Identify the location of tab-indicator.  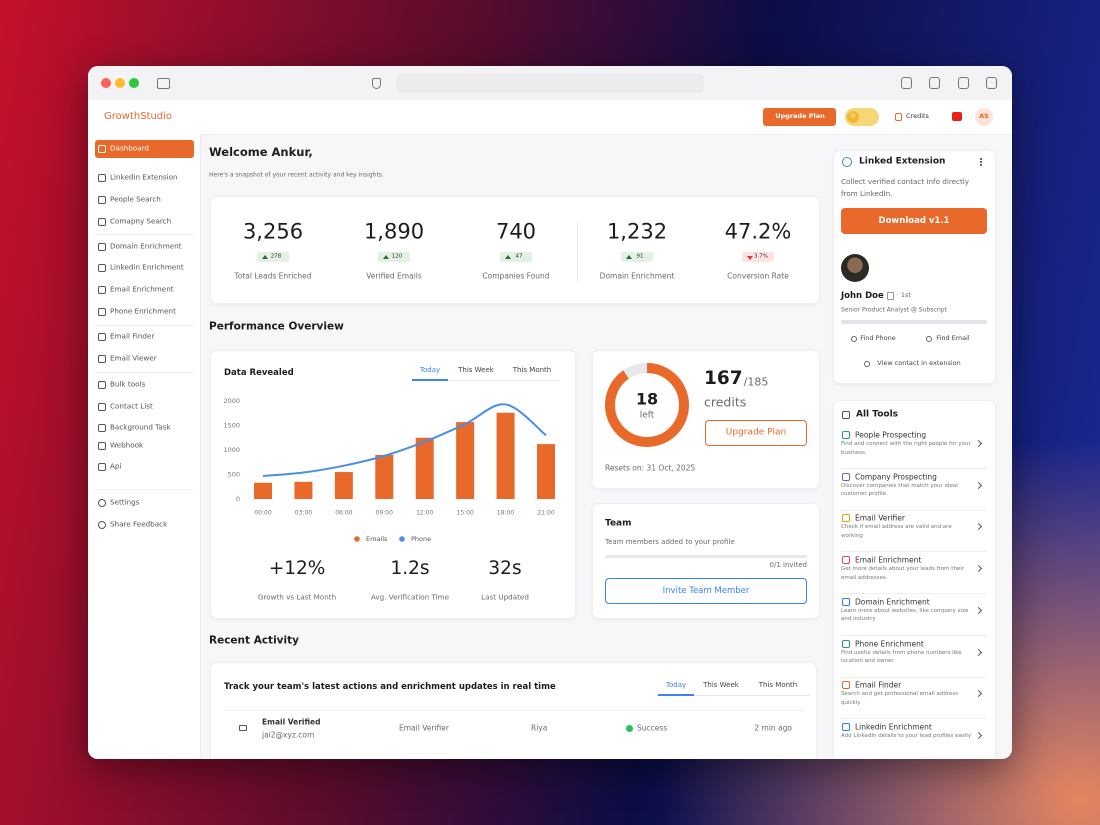
(676, 695).